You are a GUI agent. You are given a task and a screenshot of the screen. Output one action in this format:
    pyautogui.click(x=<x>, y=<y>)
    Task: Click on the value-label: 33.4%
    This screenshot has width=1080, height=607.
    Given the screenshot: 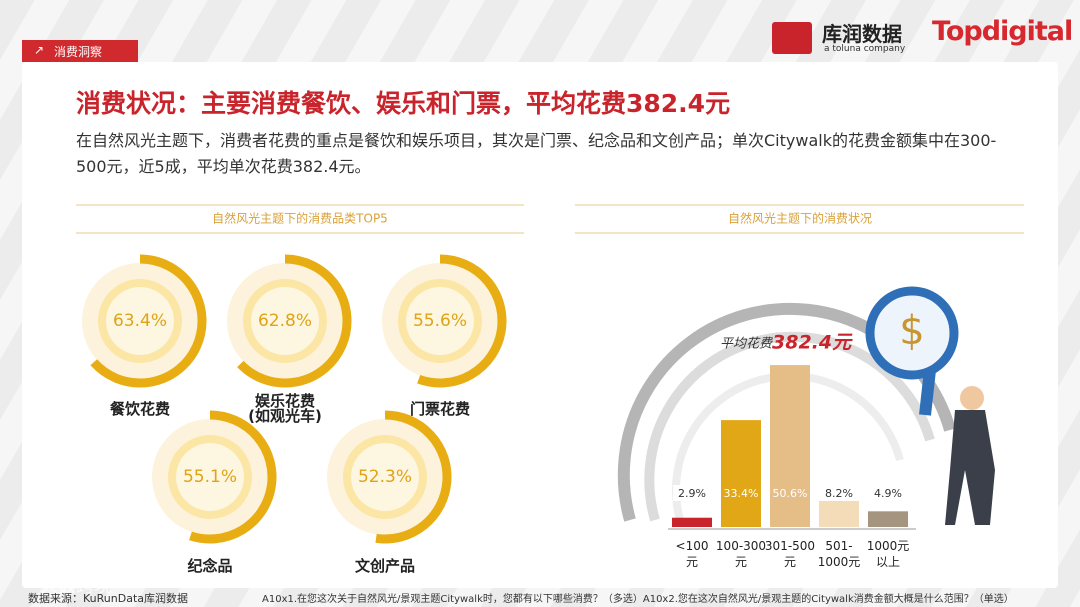 What is the action you would take?
    pyautogui.click(x=741, y=493)
    